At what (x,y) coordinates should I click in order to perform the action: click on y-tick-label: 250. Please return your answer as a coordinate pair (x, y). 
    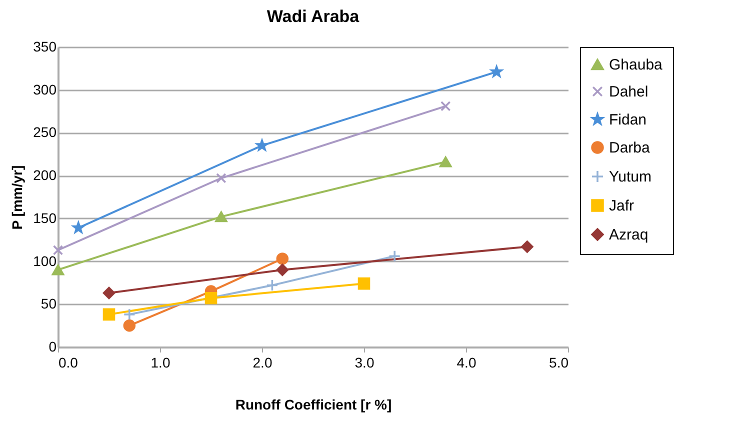
    Looking at the image, I should click on (45, 132).